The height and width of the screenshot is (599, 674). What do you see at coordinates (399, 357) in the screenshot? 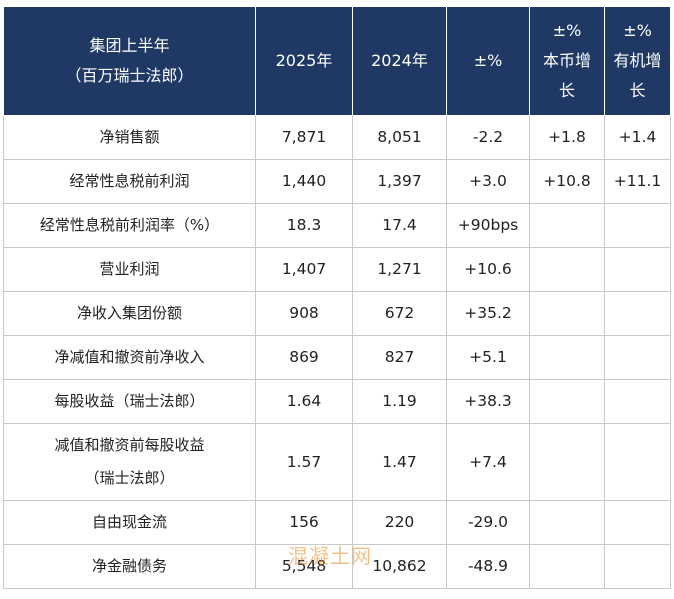
I see `cell-2024: 827` at bounding box center [399, 357].